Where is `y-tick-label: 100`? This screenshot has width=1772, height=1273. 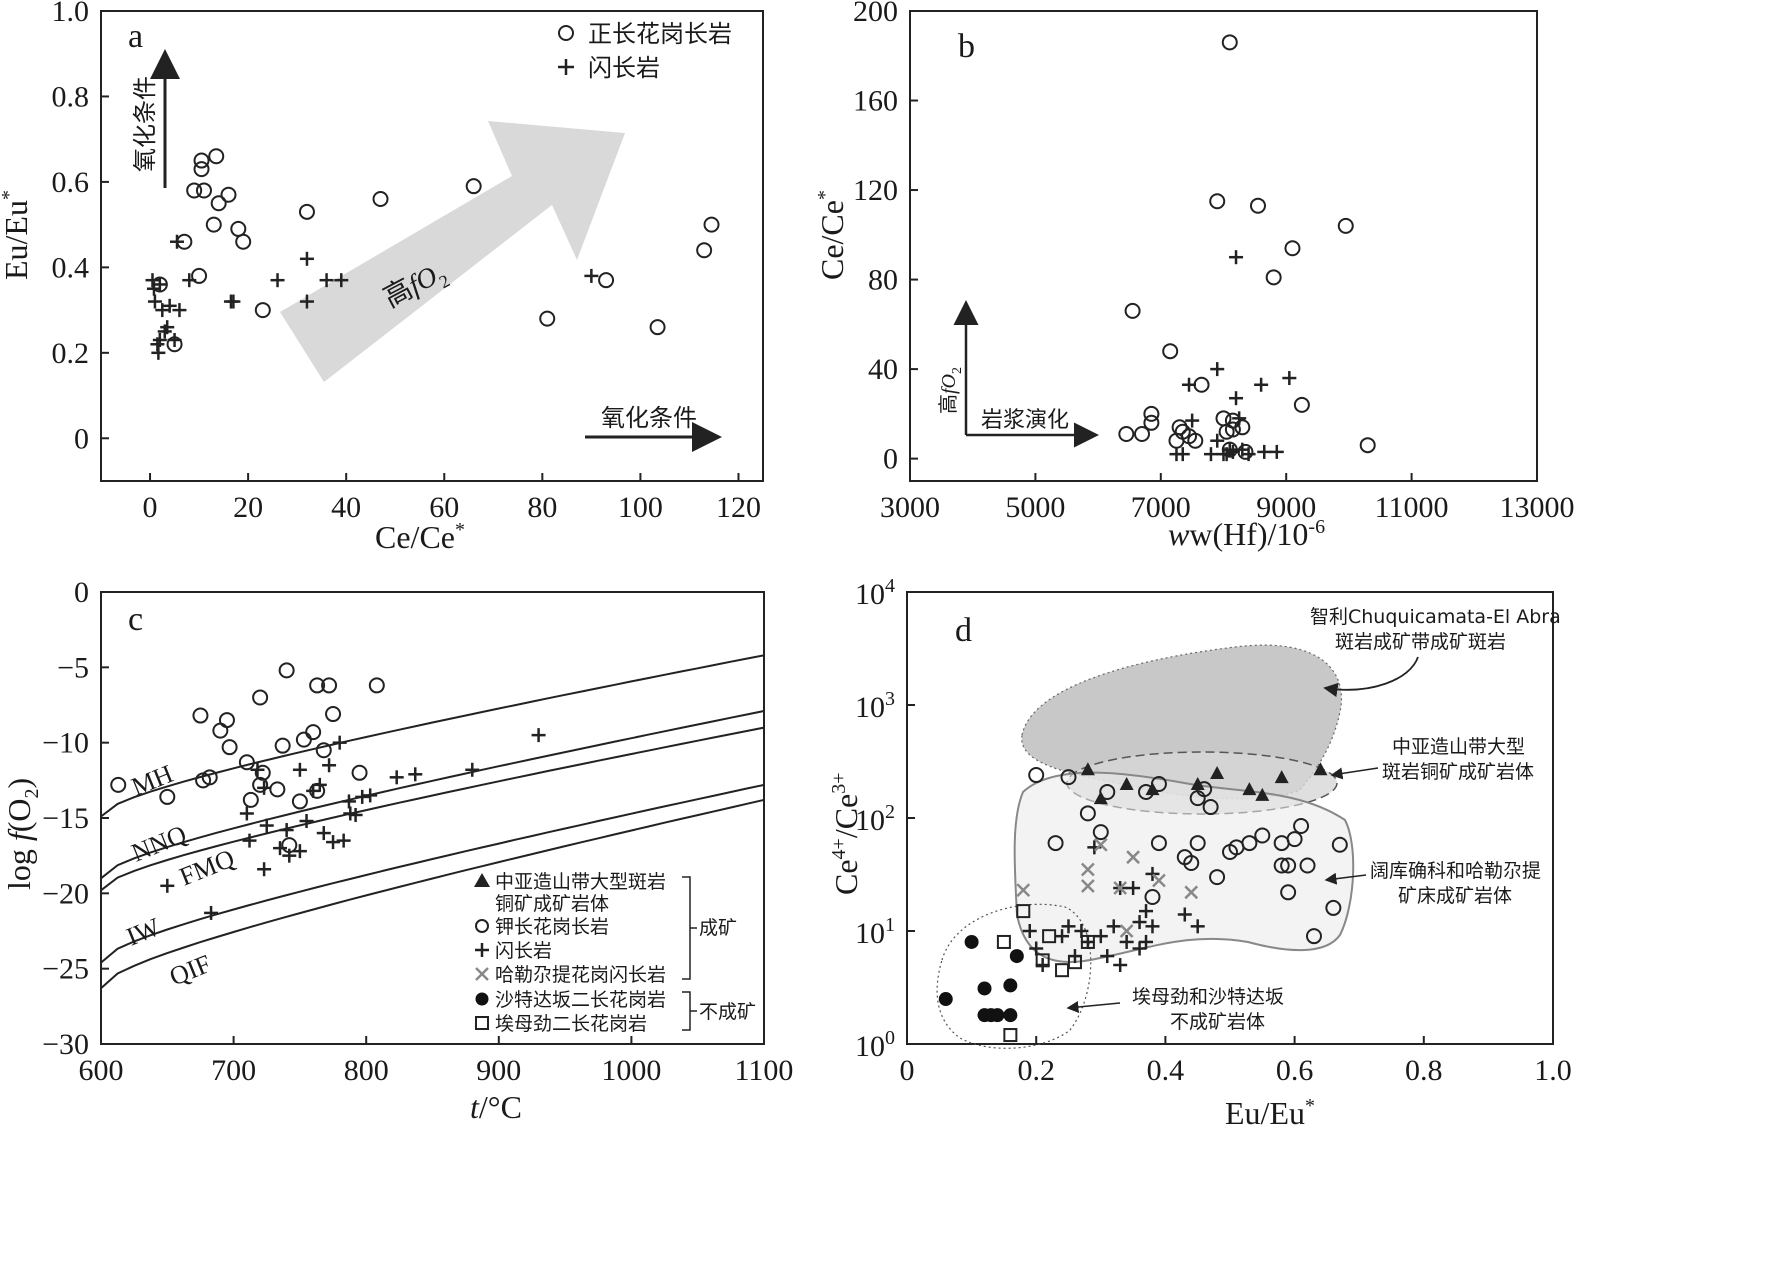 y-tick-label: 100 is located at coordinates (875, 1045).